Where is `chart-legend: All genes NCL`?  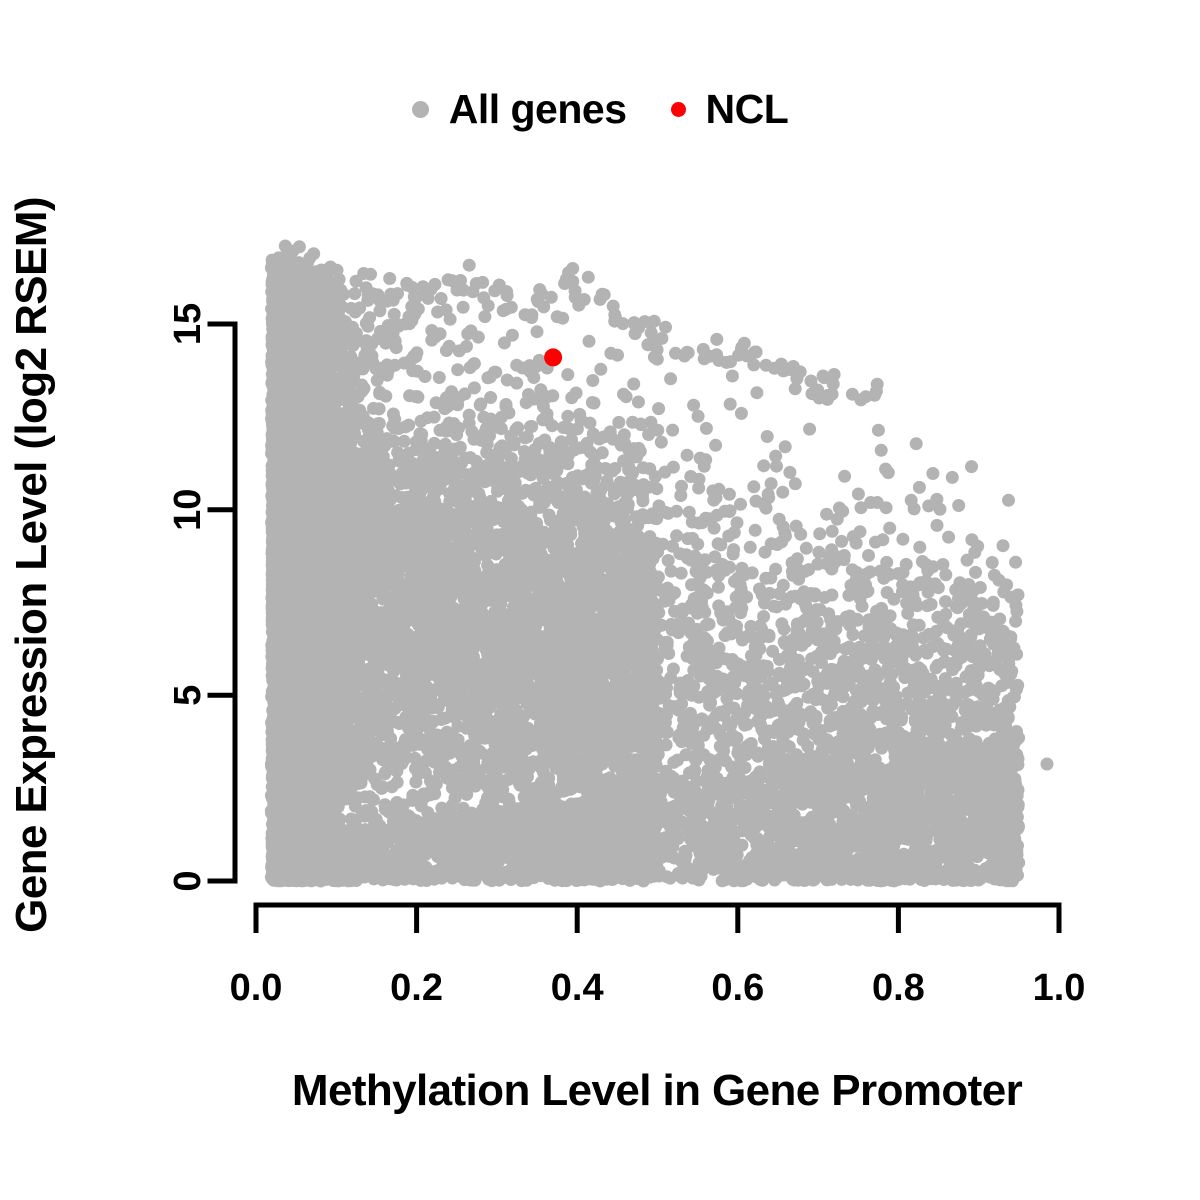
chart-legend: All genes NCL is located at coordinates (600, 109).